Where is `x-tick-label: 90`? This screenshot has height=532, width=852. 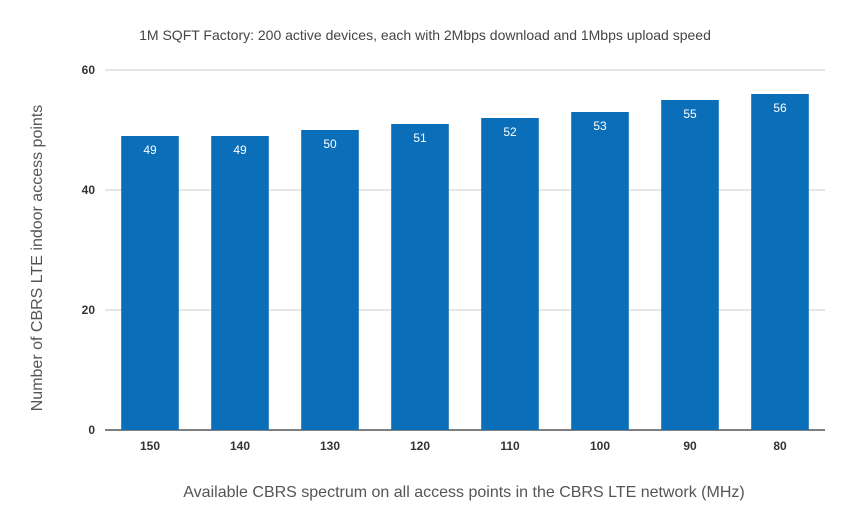 x-tick-label: 90 is located at coordinates (690, 446).